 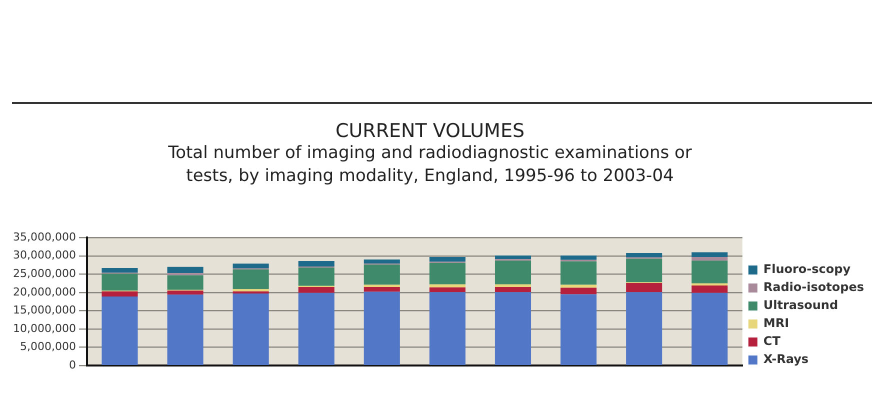 I want to click on legend-label: MRI, so click(x=776, y=323).